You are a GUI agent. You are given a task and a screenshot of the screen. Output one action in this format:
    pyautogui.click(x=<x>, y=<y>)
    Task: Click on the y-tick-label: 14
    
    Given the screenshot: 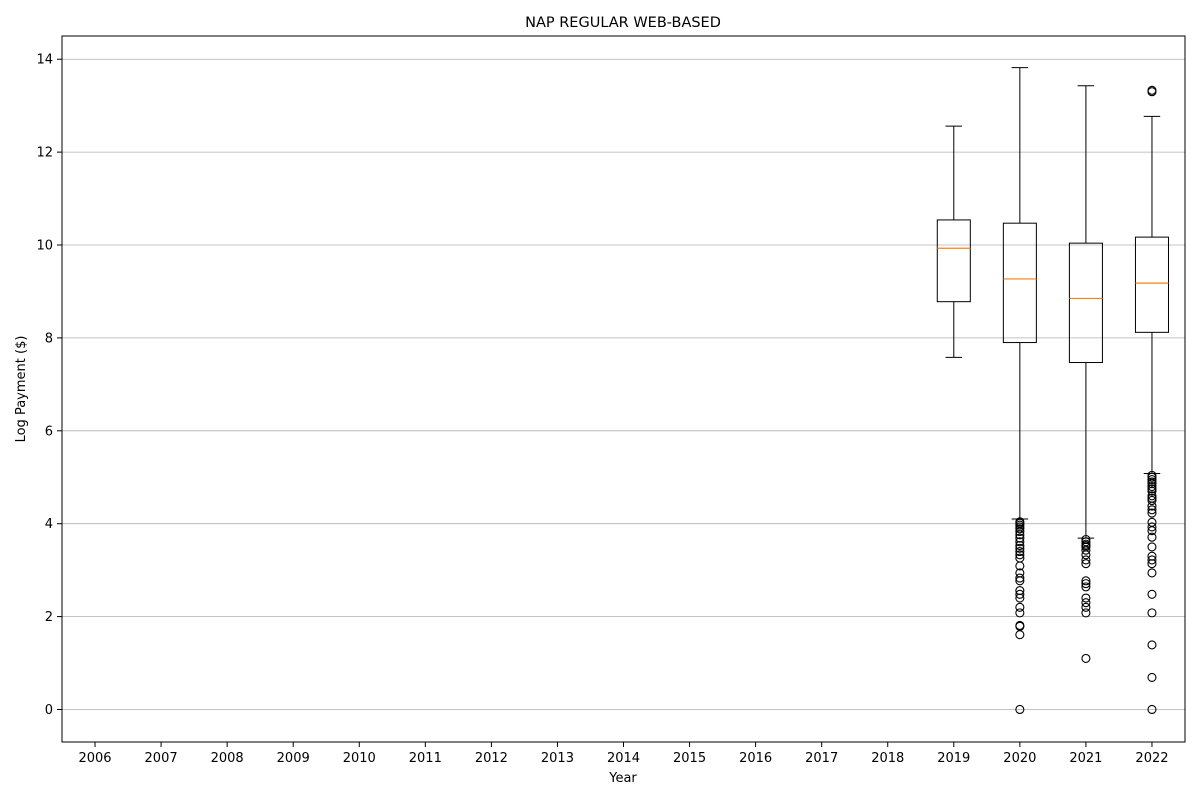 What is the action you would take?
    pyautogui.click(x=44, y=60)
    